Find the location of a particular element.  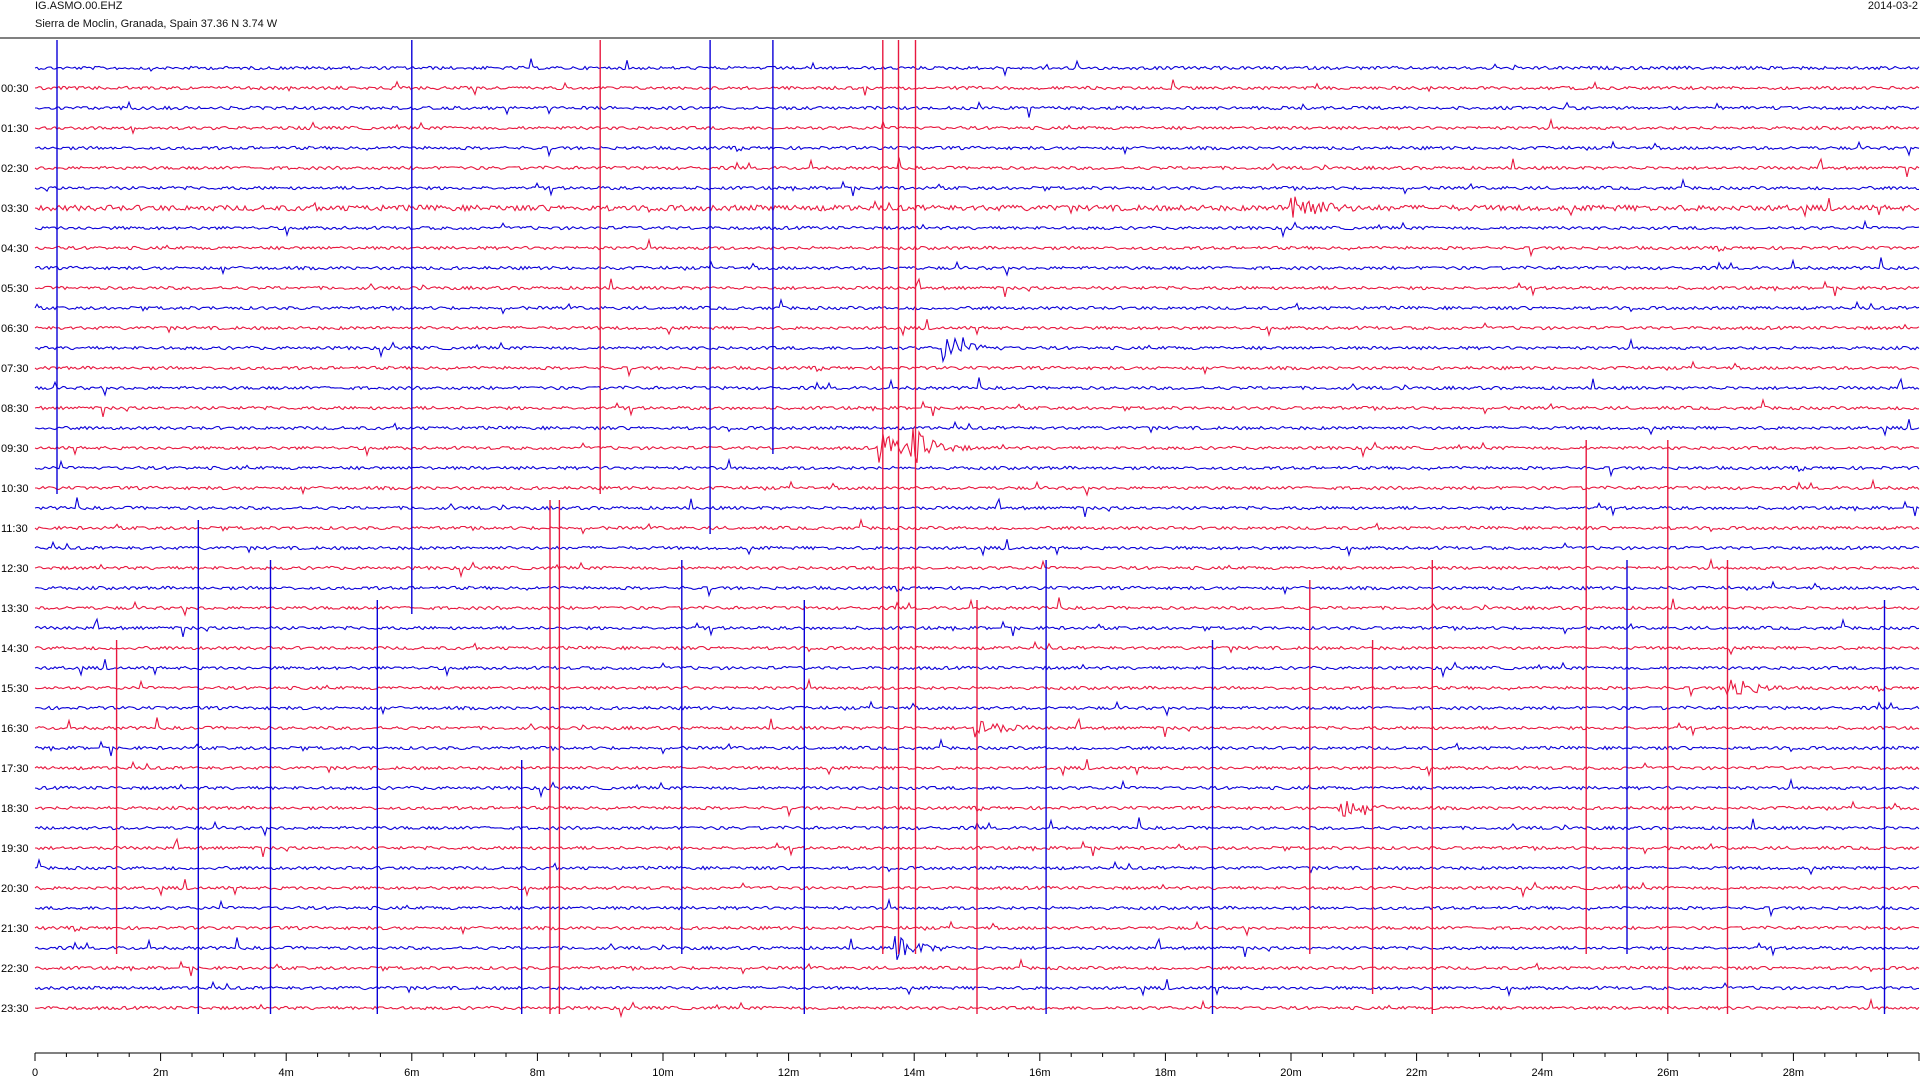

x-tick-label: 24m is located at coordinates (1541, 1073).